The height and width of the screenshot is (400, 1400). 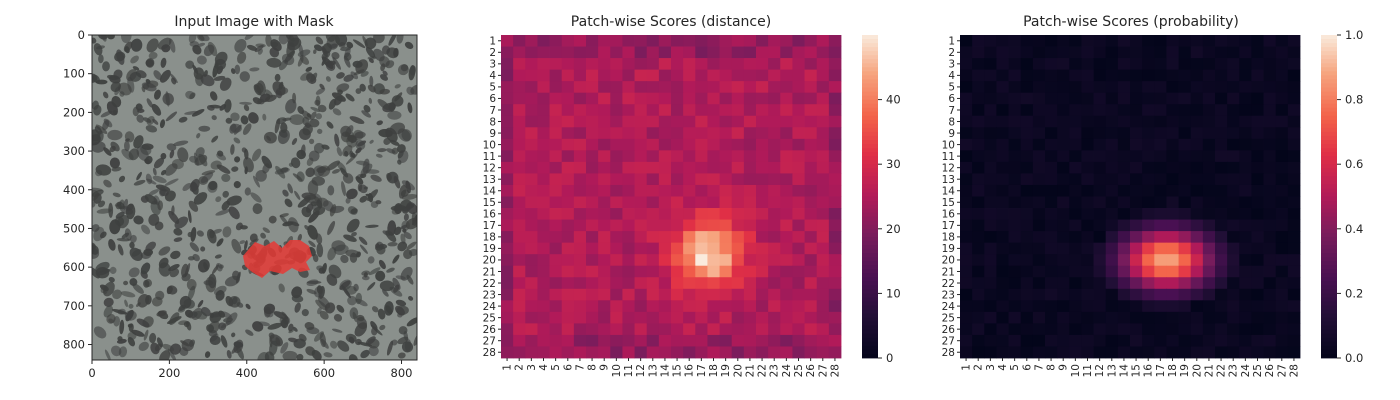 What do you see at coordinates (81, 35) in the screenshot?
I see `y-tick-label: 0` at bounding box center [81, 35].